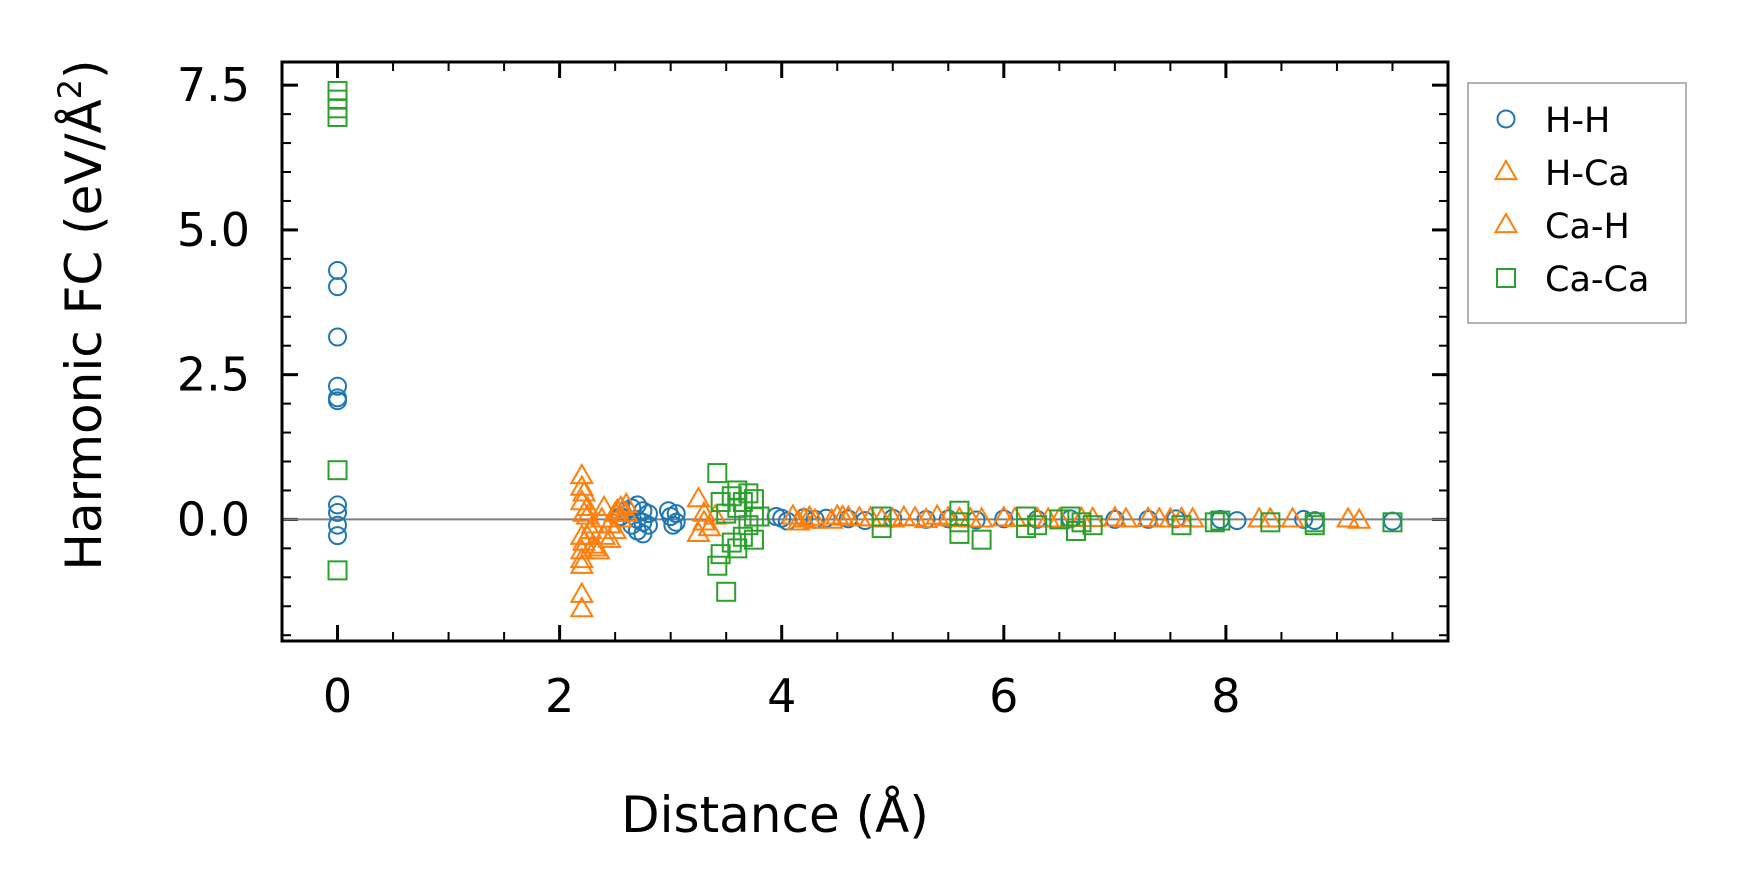  Describe the element at coordinates (213, 375) in the screenshot. I see `y-tick-label: 2.5` at that location.